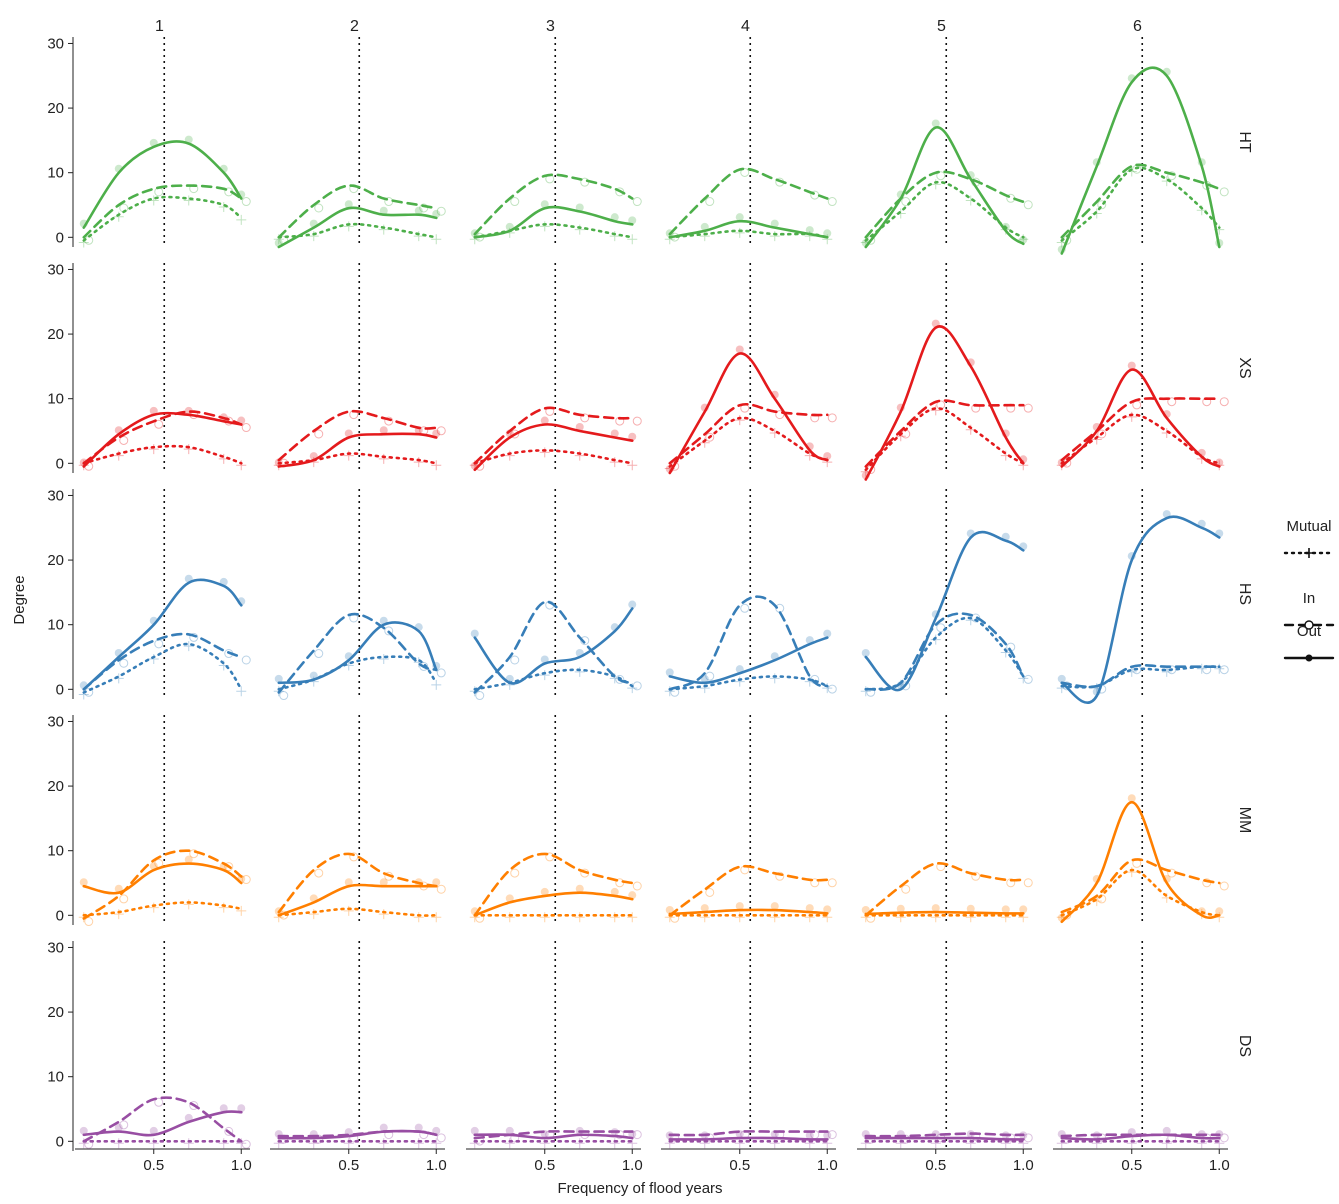 The image size is (1339, 1204). What do you see at coordinates (935, 1165) in the screenshot?
I see `x-tick-label: 0.5` at bounding box center [935, 1165].